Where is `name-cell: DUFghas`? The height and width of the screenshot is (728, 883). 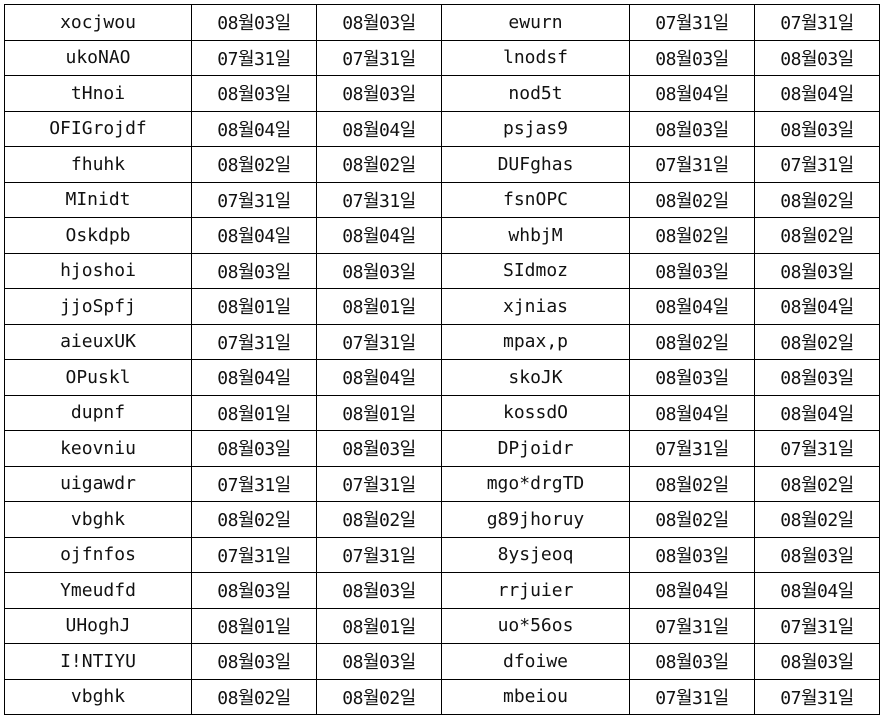 name-cell: DUFghas is located at coordinates (535, 164).